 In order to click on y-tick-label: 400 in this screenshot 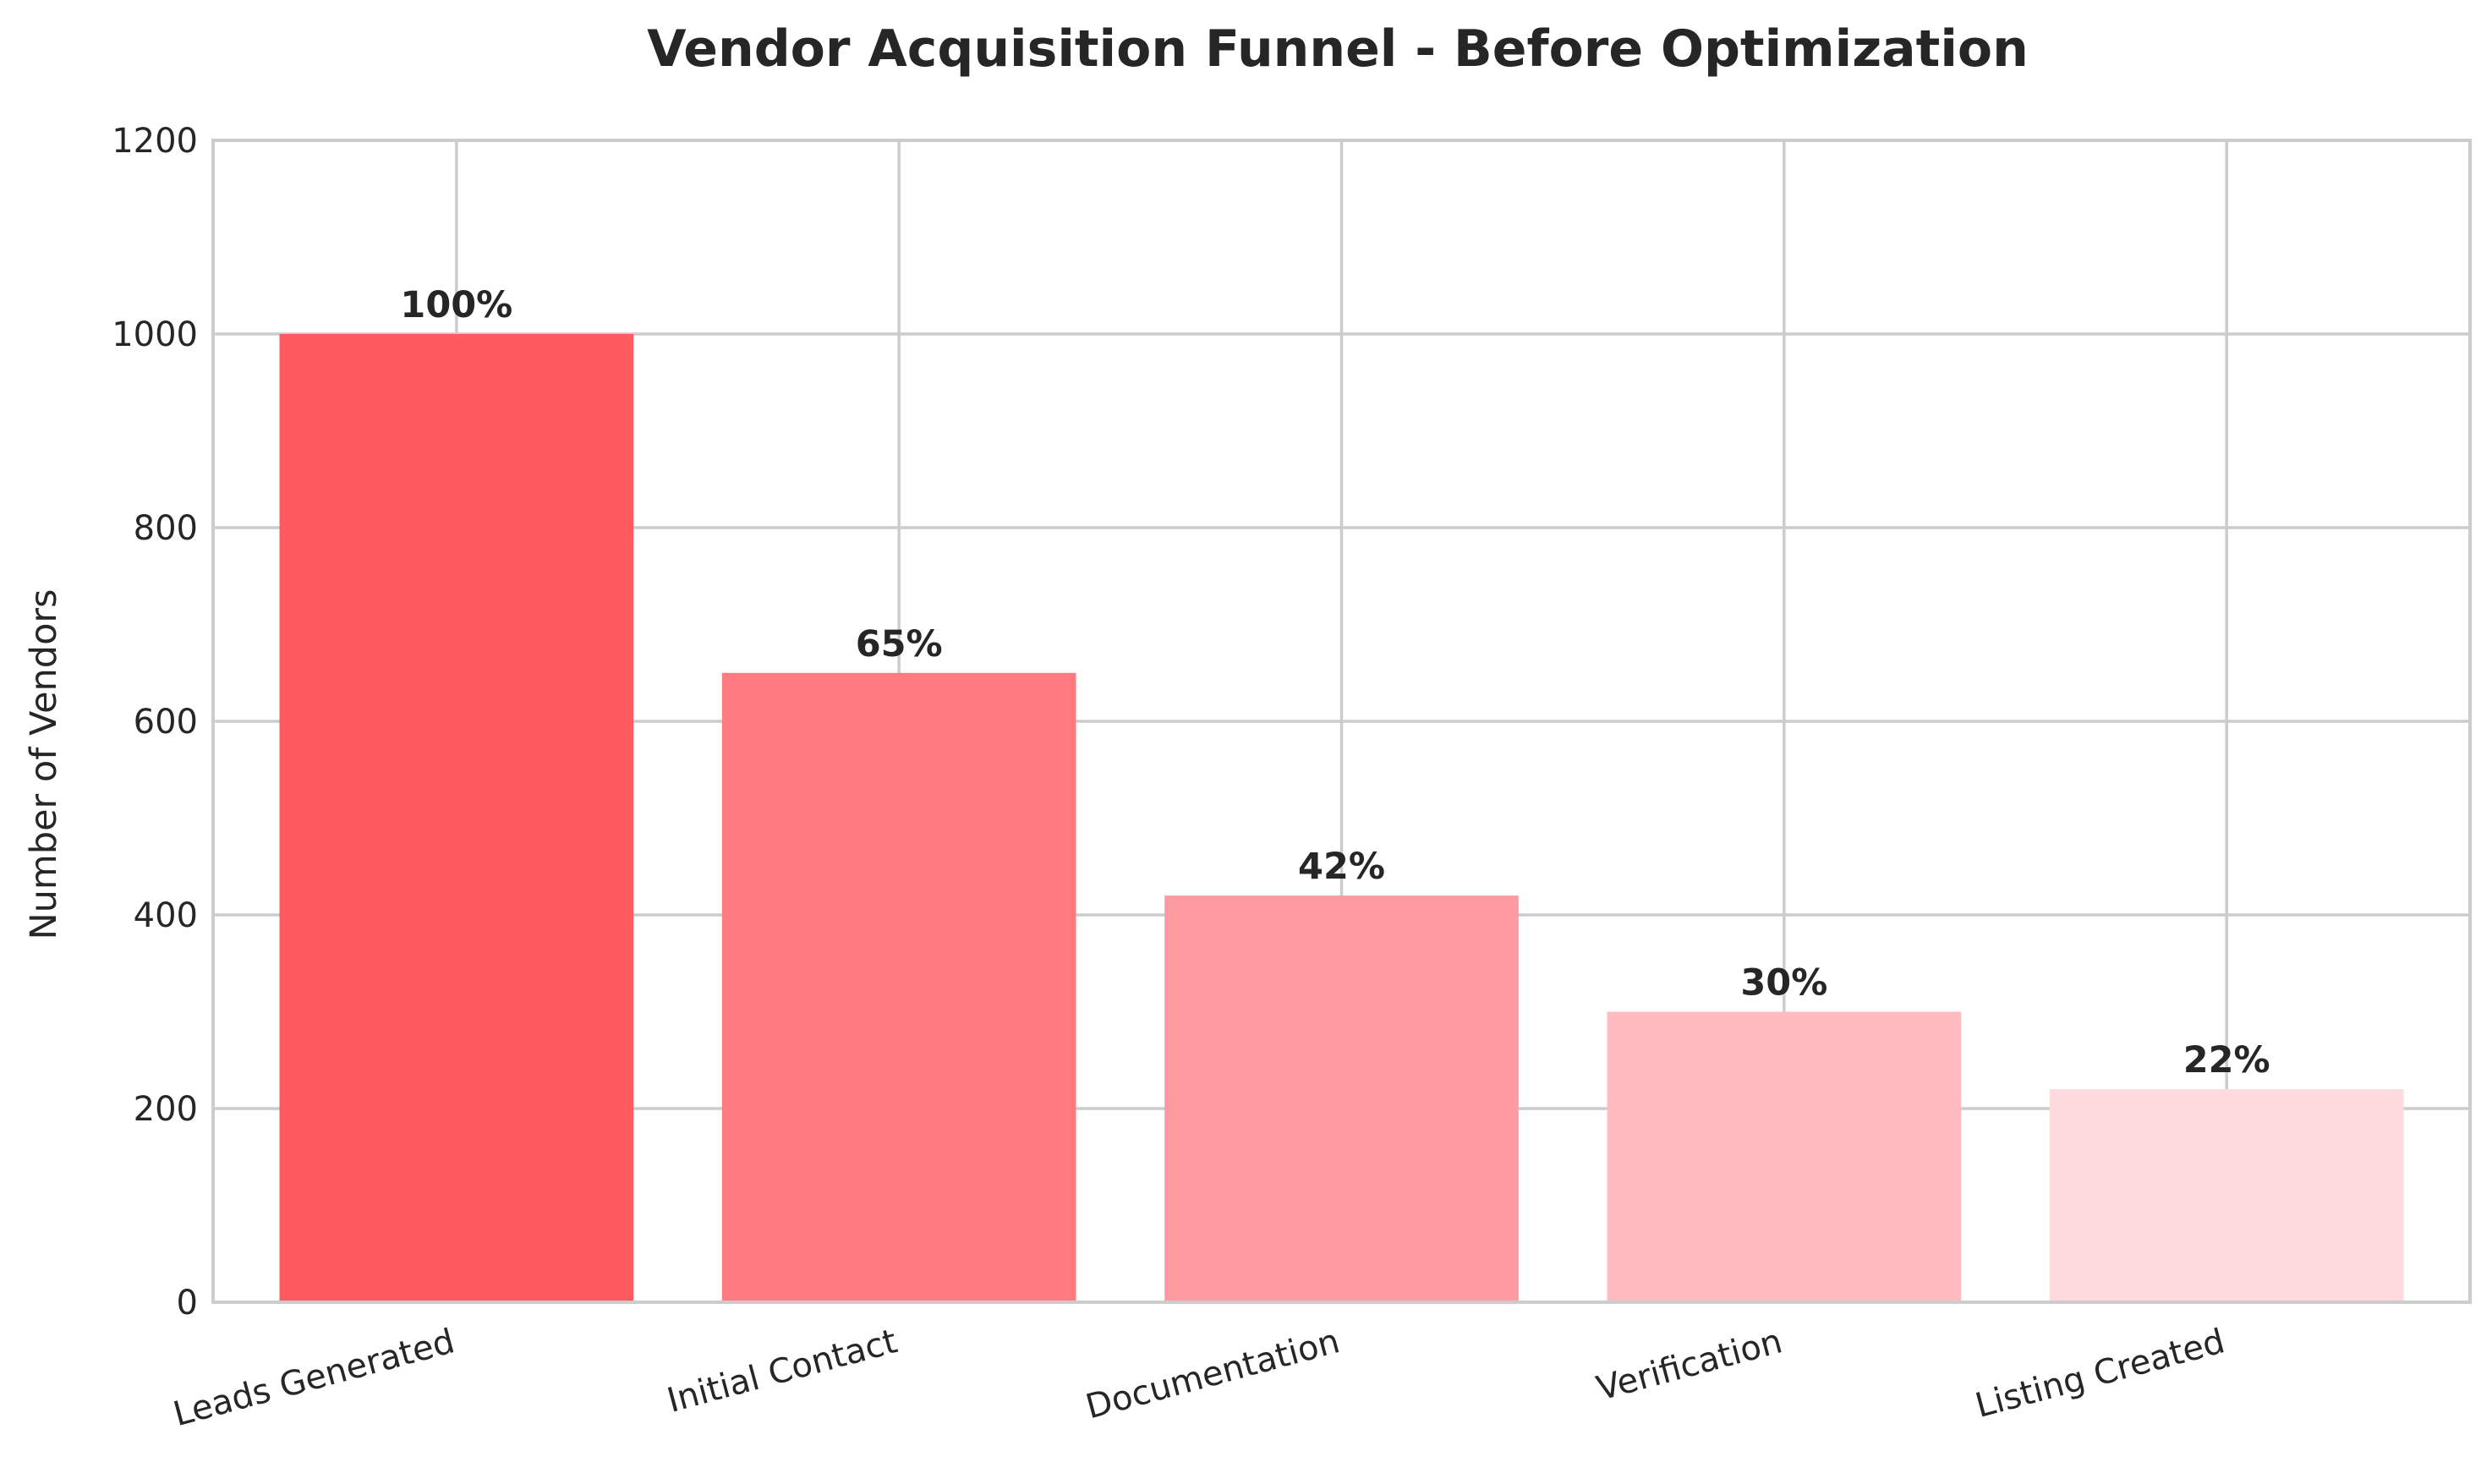, I will do `click(166, 915)`.